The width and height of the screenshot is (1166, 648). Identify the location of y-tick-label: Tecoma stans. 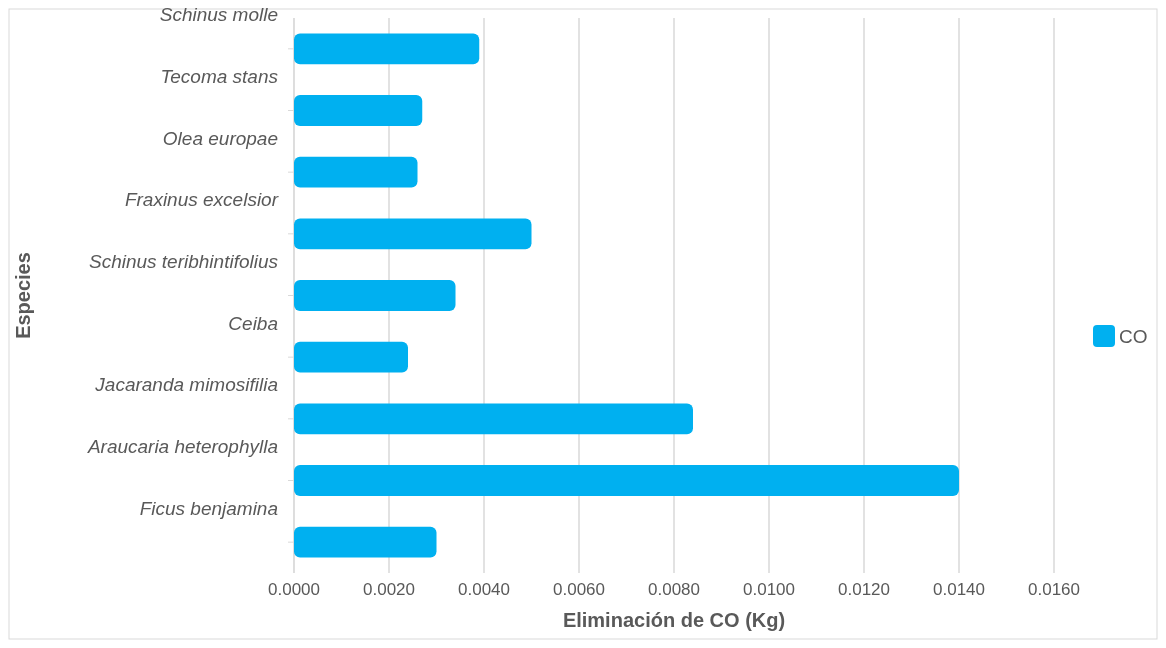
(219, 77).